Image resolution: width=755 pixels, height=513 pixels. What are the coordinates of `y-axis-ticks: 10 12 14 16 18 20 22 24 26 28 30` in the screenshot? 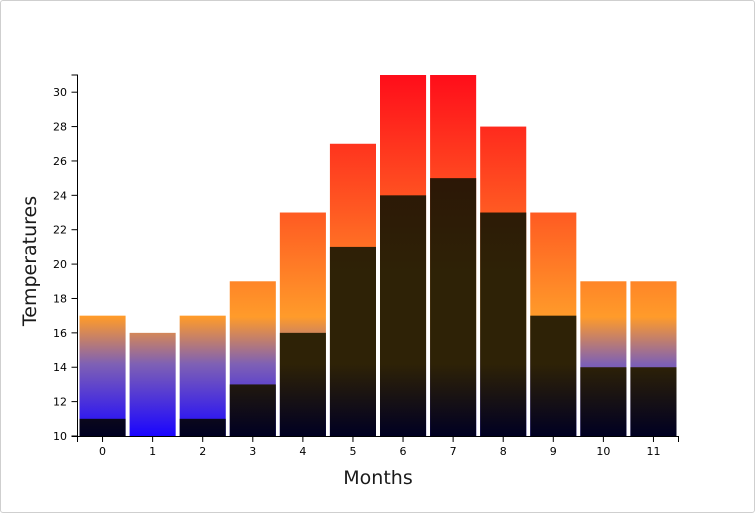 It's located at (65, 264).